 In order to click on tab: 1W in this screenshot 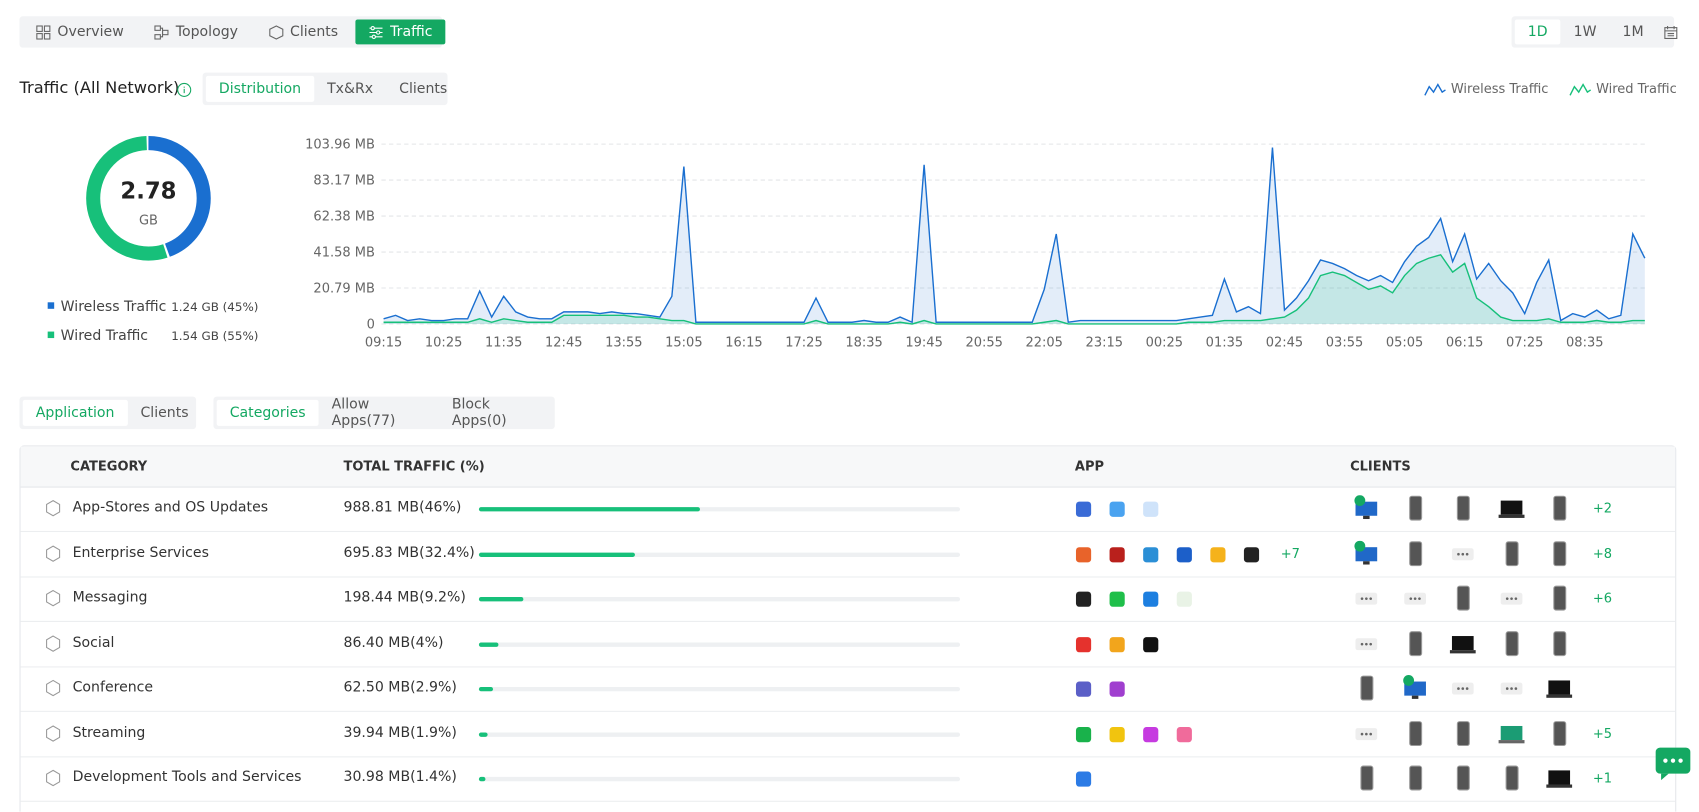, I will do `click(1585, 32)`.